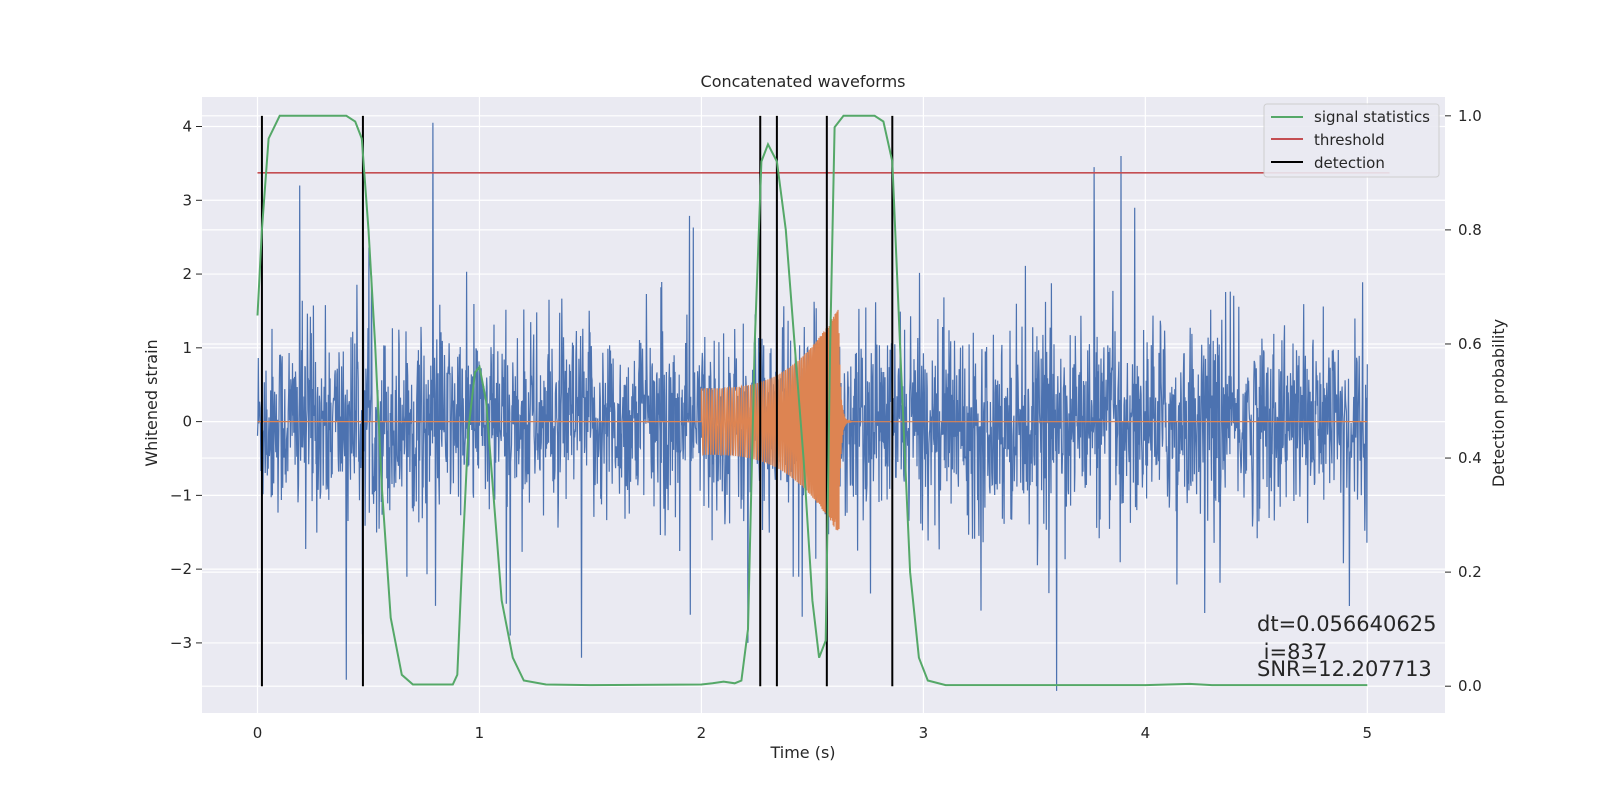 Image resolution: width=1600 pixels, height=800 pixels. I want to click on x-tick-label: 1, so click(480, 733).